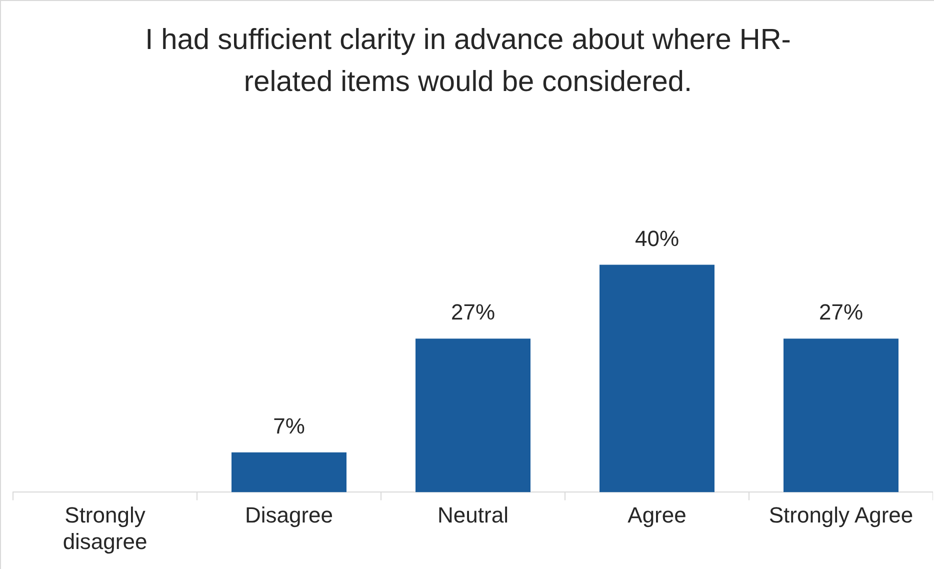 Image resolution: width=934 pixels, height=569 pixels. I want to click on data-label: 7%, so click(289, 425).